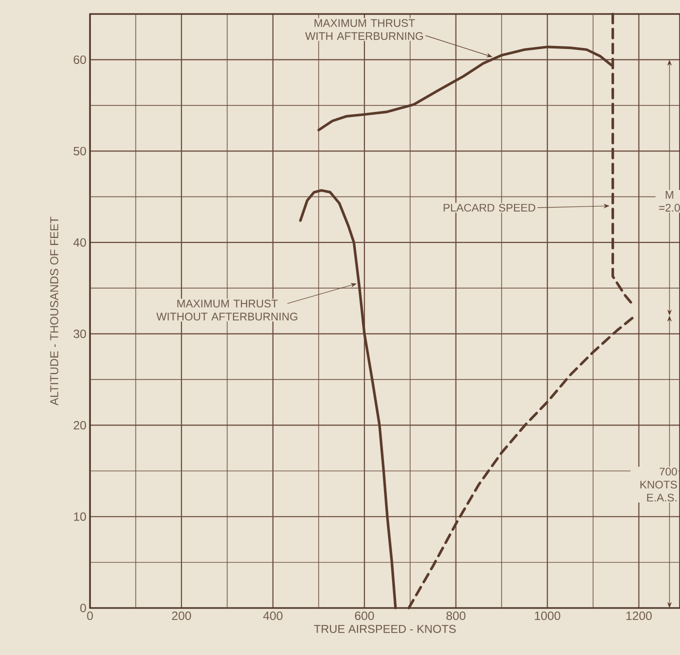  I want to click on annotation: 700 KNOTS E.A.S., so click(658, 485).